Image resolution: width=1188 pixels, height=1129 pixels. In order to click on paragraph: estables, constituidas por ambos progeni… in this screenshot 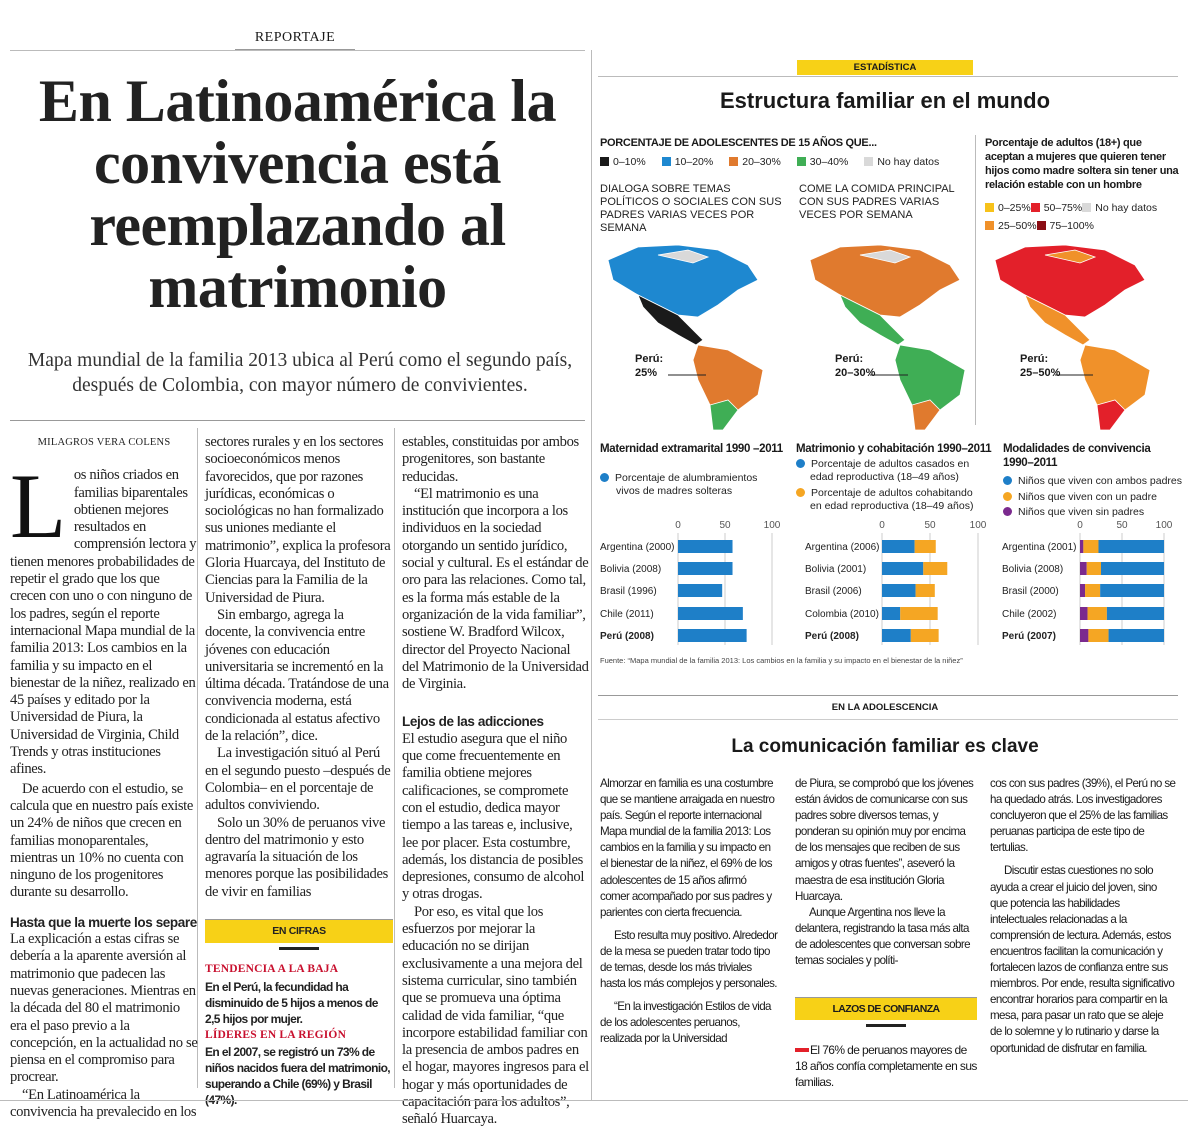, I will do `click(490, 459)`.